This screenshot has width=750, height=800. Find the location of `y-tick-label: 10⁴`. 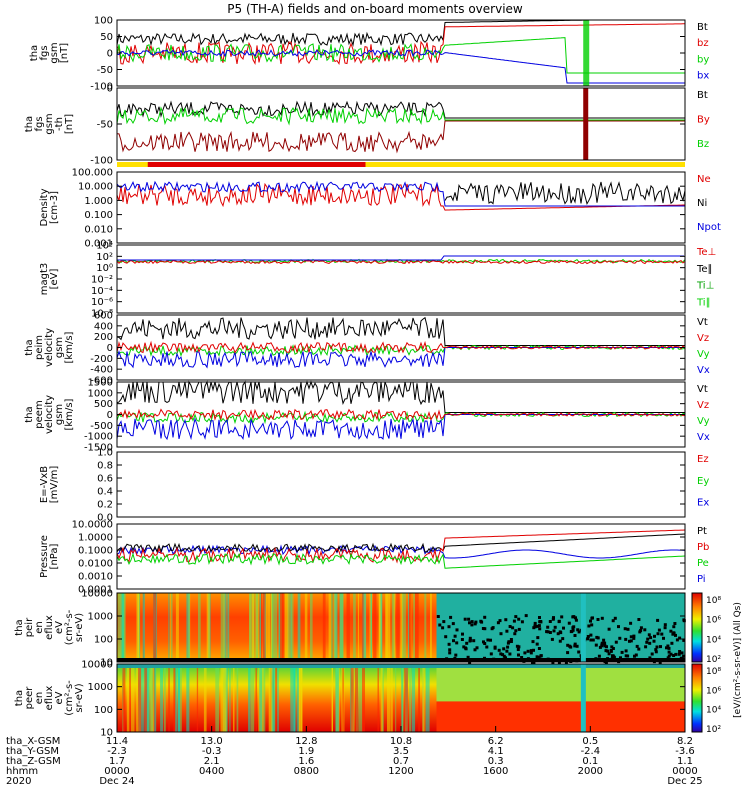

y-tick-label: 10⁴ is located at coordinates (104, 246).